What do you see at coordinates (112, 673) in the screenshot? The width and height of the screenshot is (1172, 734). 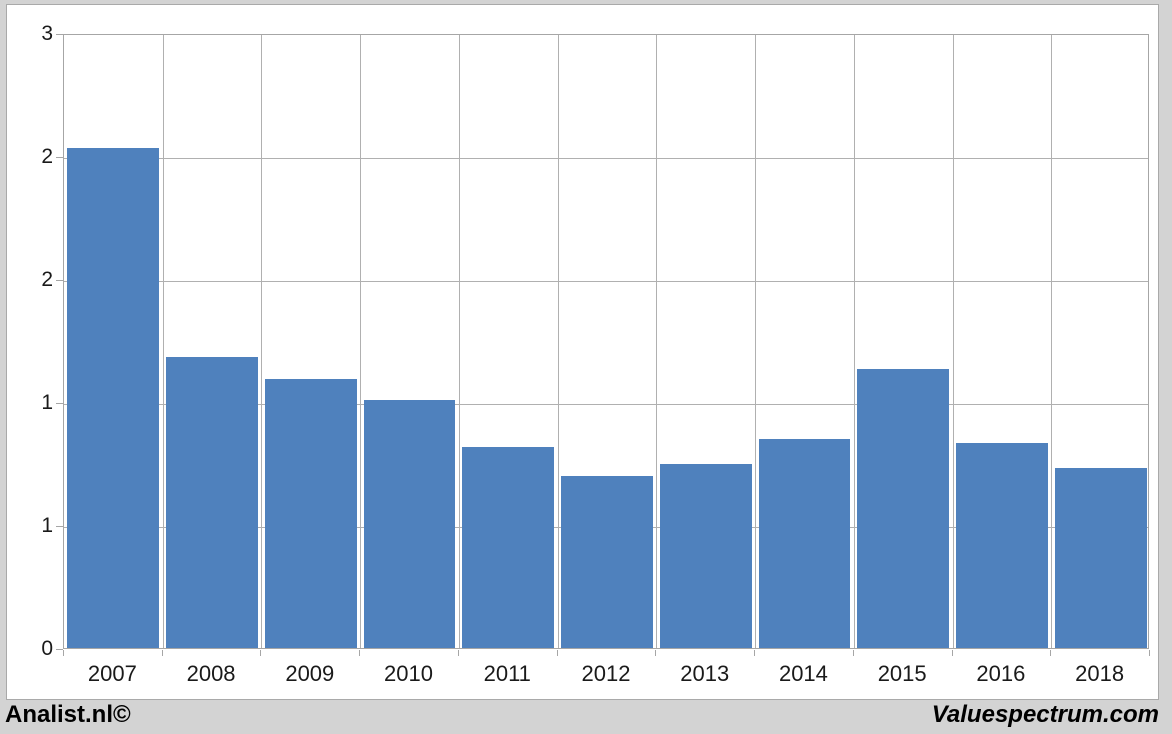 I see `x-tick-label: 2007` at bounding box center [112, 673].